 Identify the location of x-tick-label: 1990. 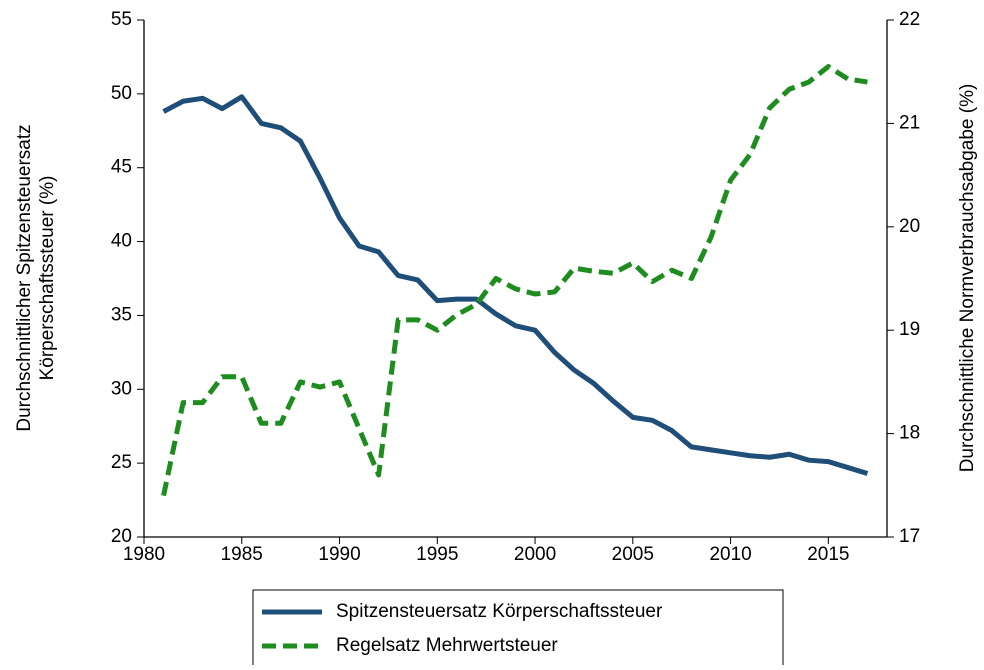
(339, 554).